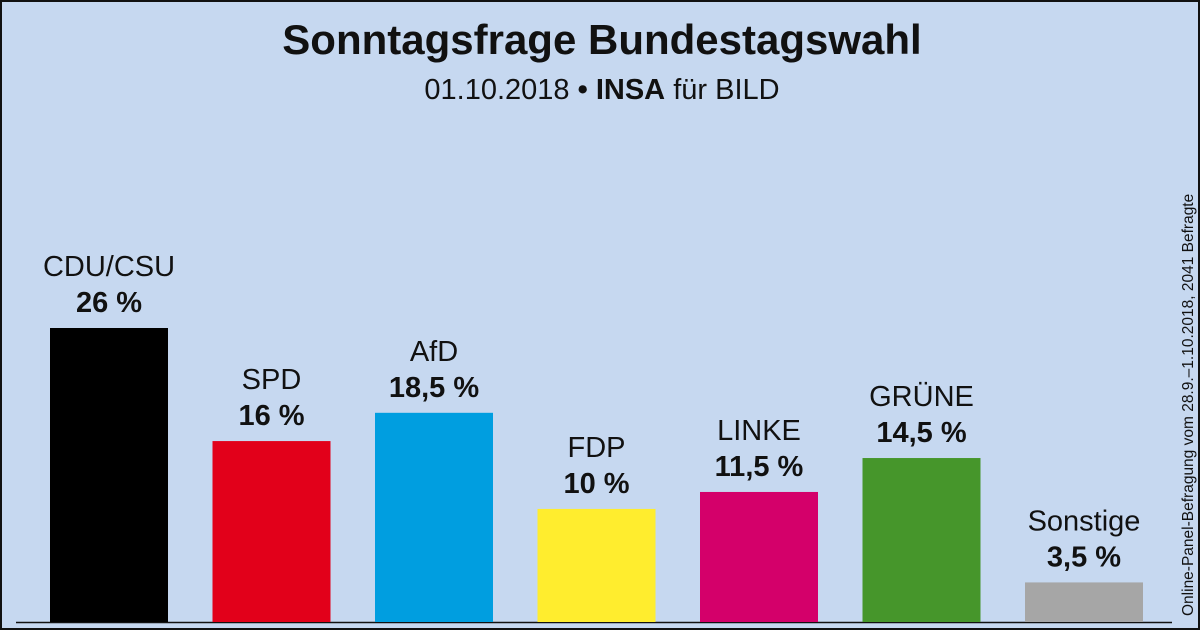 Image resolution: width=1200 pixels, height=630 pixels. What do you see at coordinates (1084, 521) in the screenshot?
I see `category-label: Sonstige` at bounding box center [1084, 521].